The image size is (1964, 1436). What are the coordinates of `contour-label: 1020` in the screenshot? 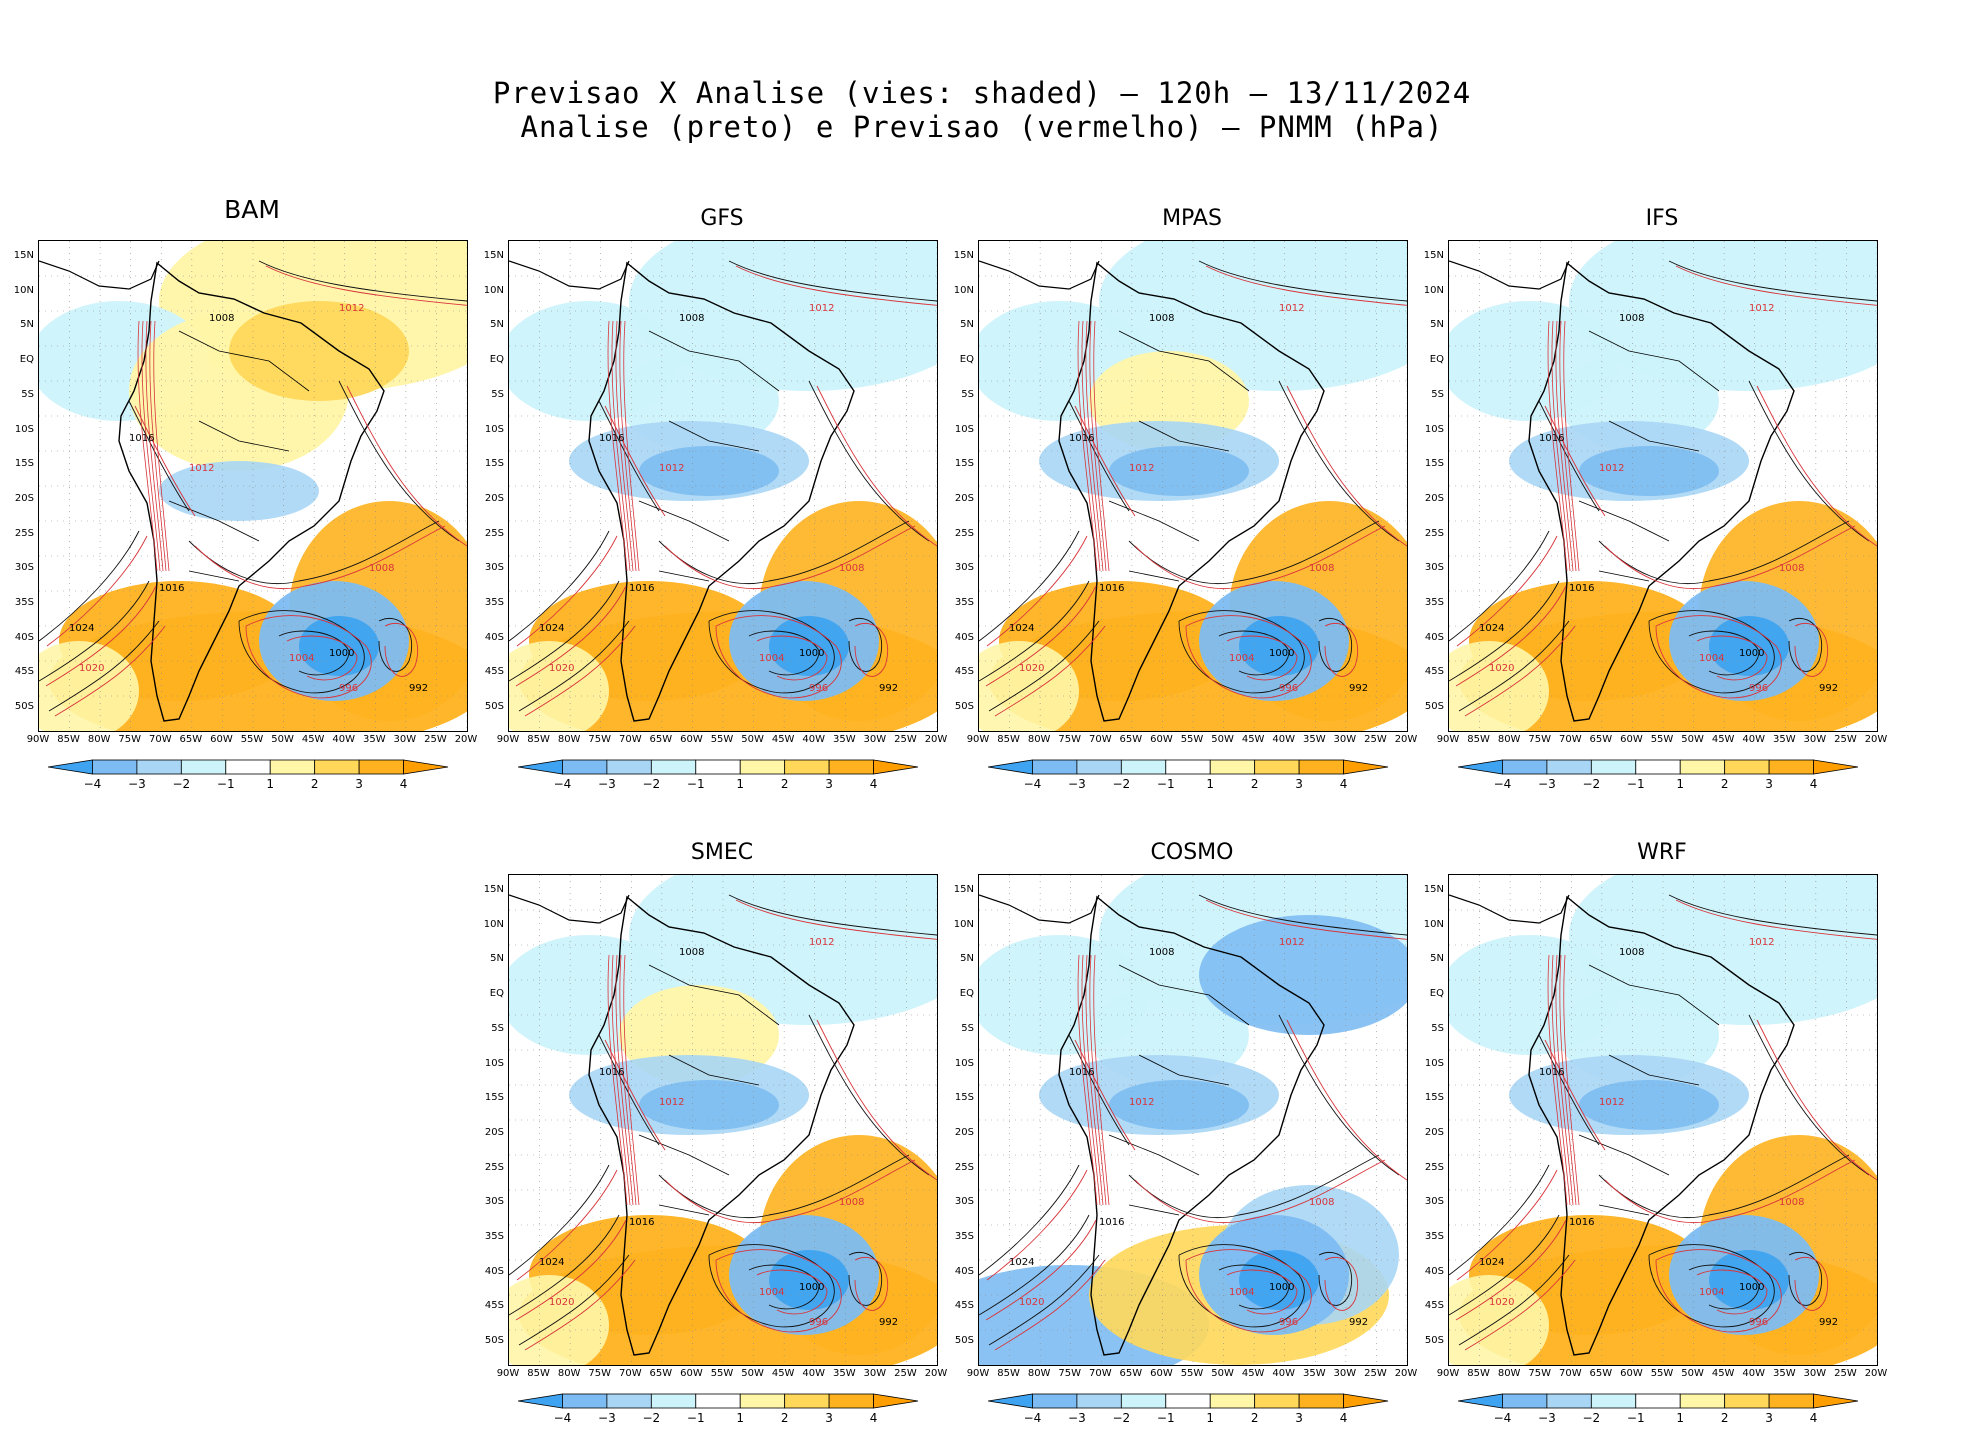 It's located at (561, 1302).